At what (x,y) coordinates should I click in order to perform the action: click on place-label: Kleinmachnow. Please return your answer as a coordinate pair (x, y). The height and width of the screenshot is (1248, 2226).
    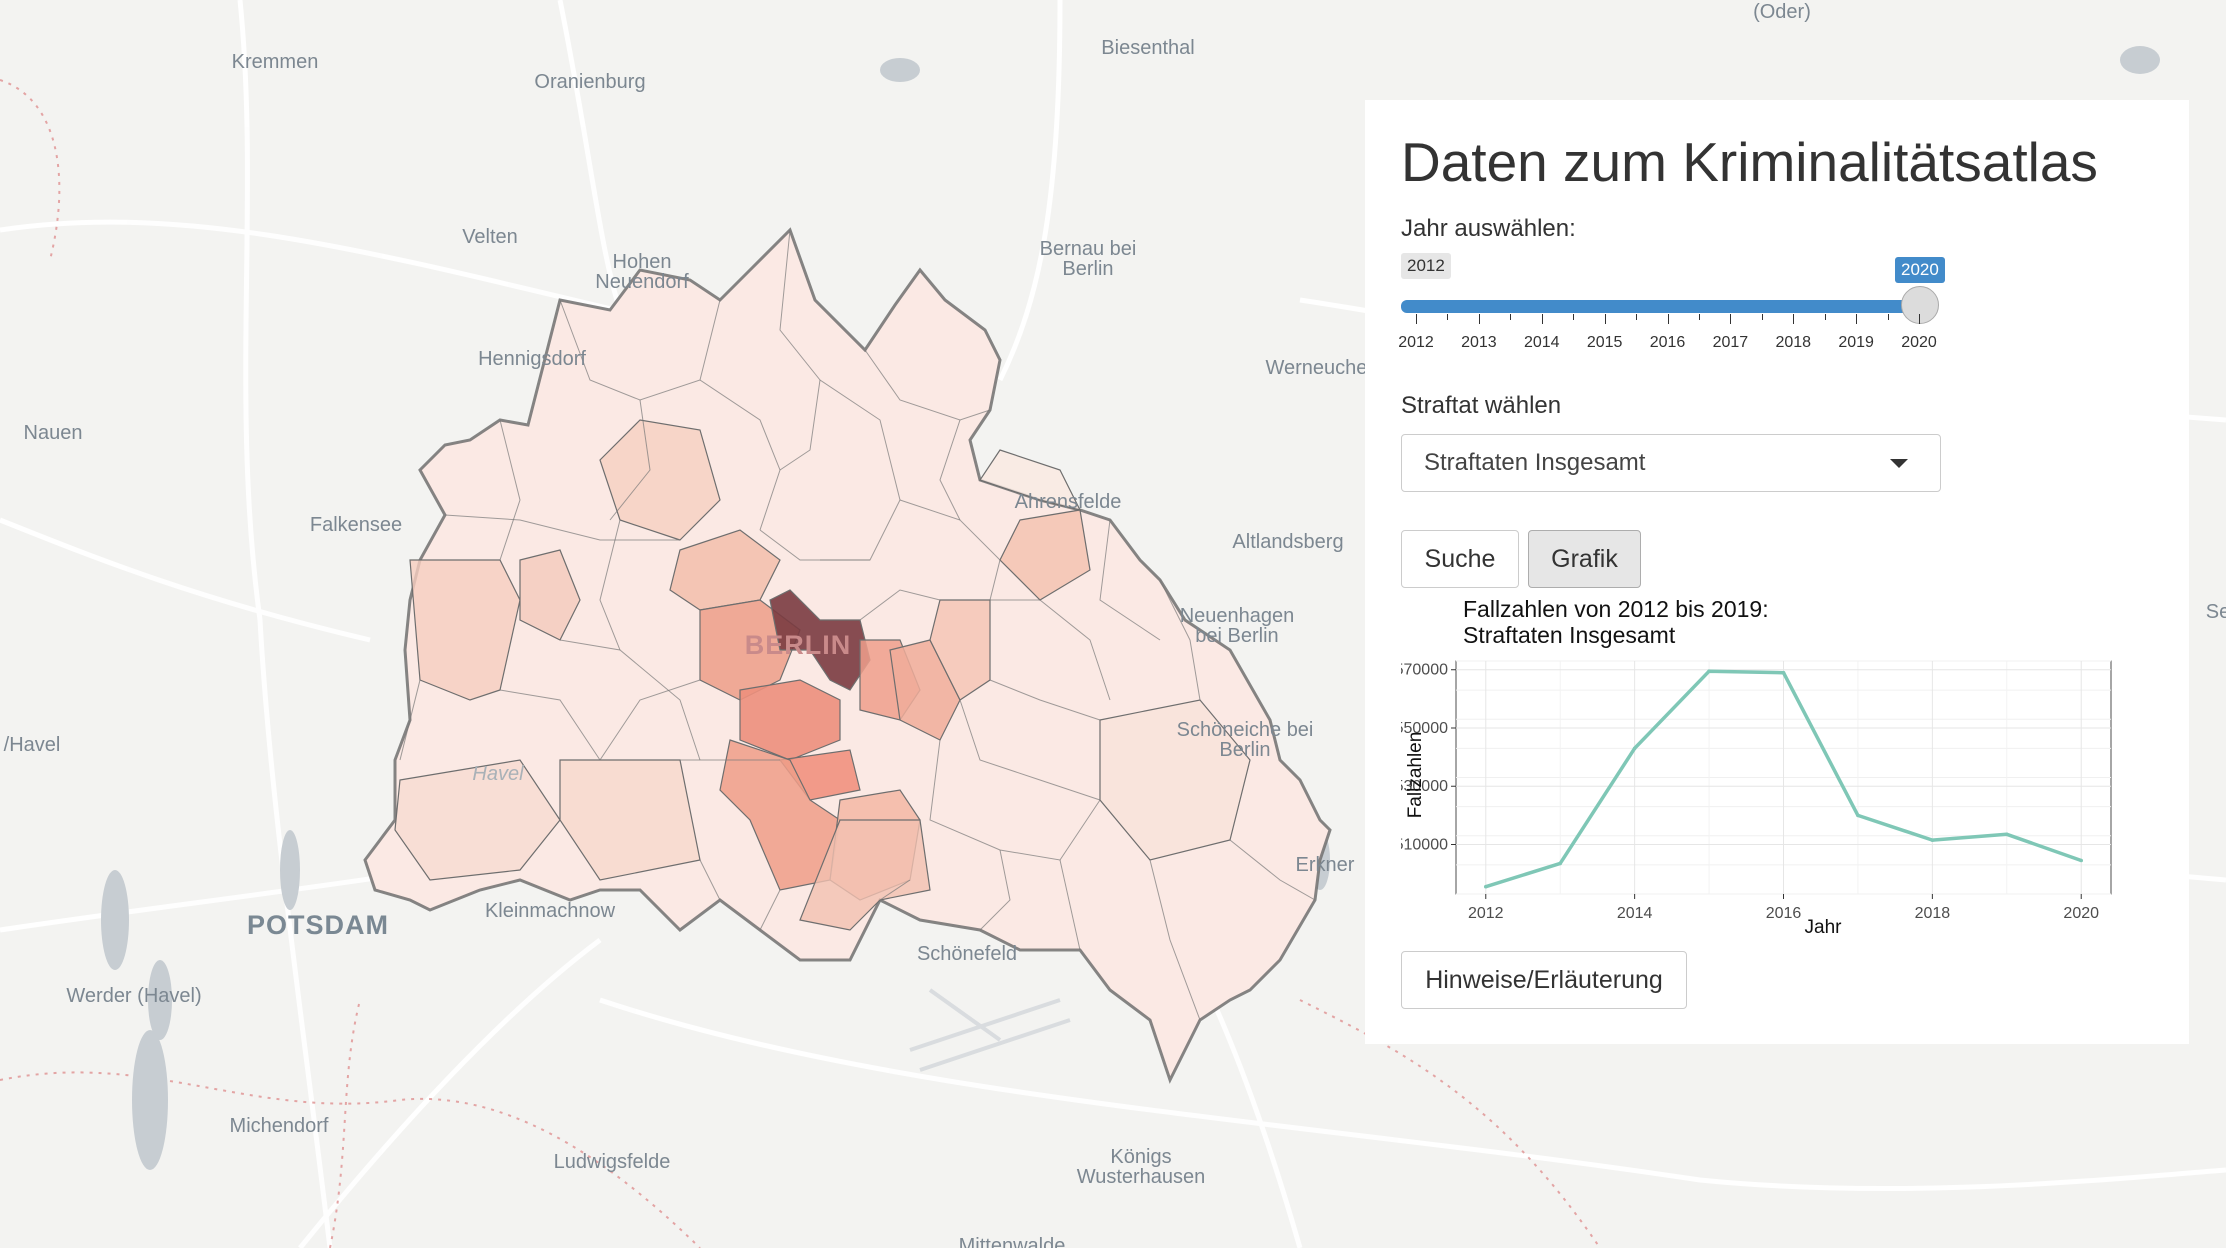
    Looking at the image, I should click on (550, 911).